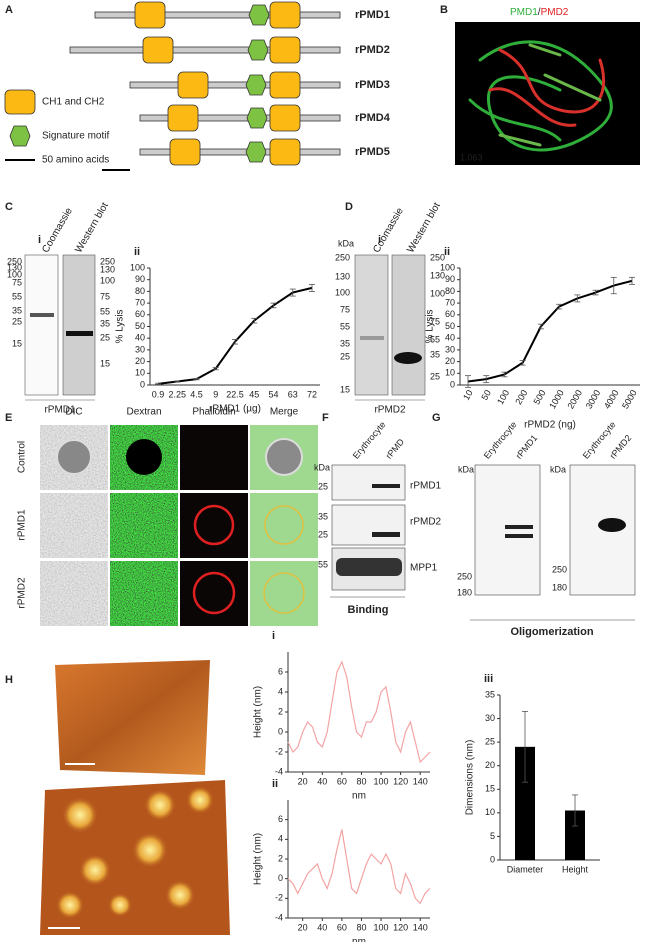 This screenshot has width=654, height=942. Describe the element at coordinates (9, 207) in the screenshot. I see `panel-letter: C` at that location.